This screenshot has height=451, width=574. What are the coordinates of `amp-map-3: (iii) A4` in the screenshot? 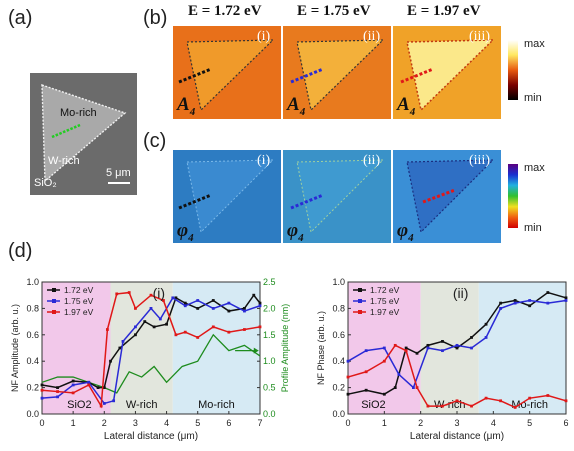 It's located at (447, 72).